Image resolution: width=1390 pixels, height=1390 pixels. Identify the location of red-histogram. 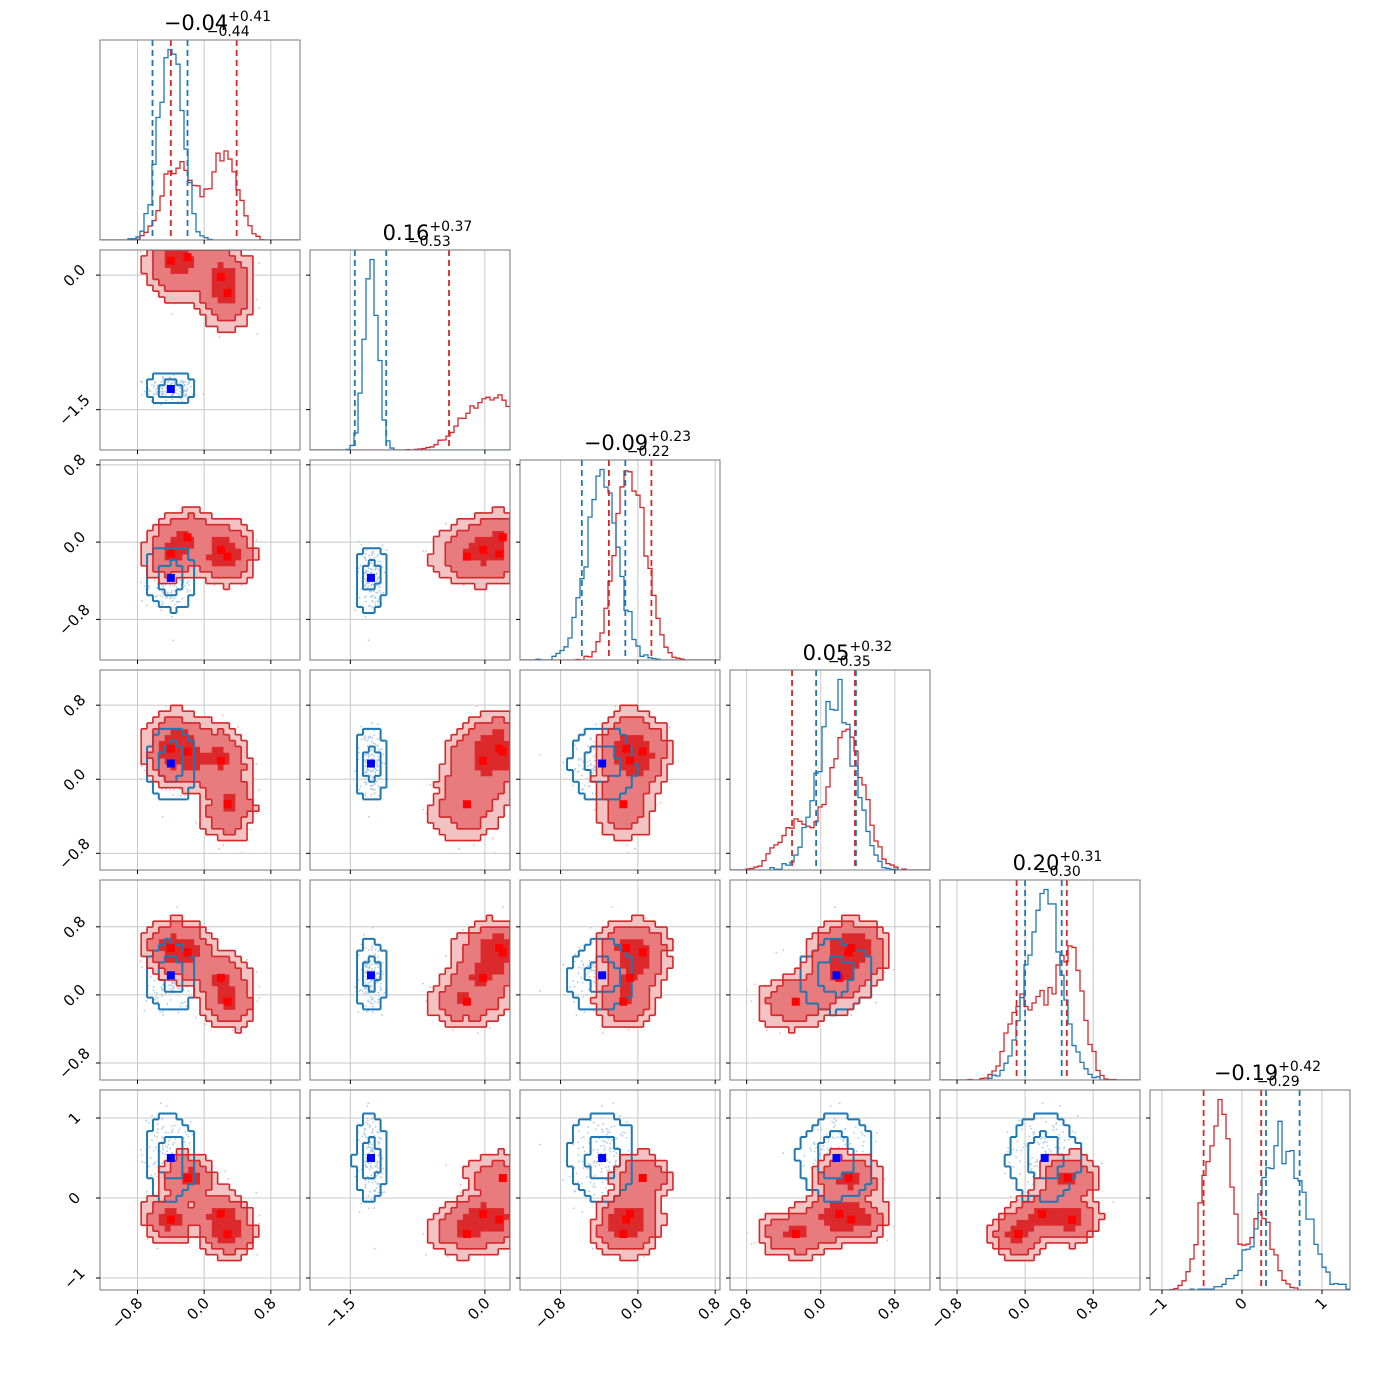
(1250, 1194).